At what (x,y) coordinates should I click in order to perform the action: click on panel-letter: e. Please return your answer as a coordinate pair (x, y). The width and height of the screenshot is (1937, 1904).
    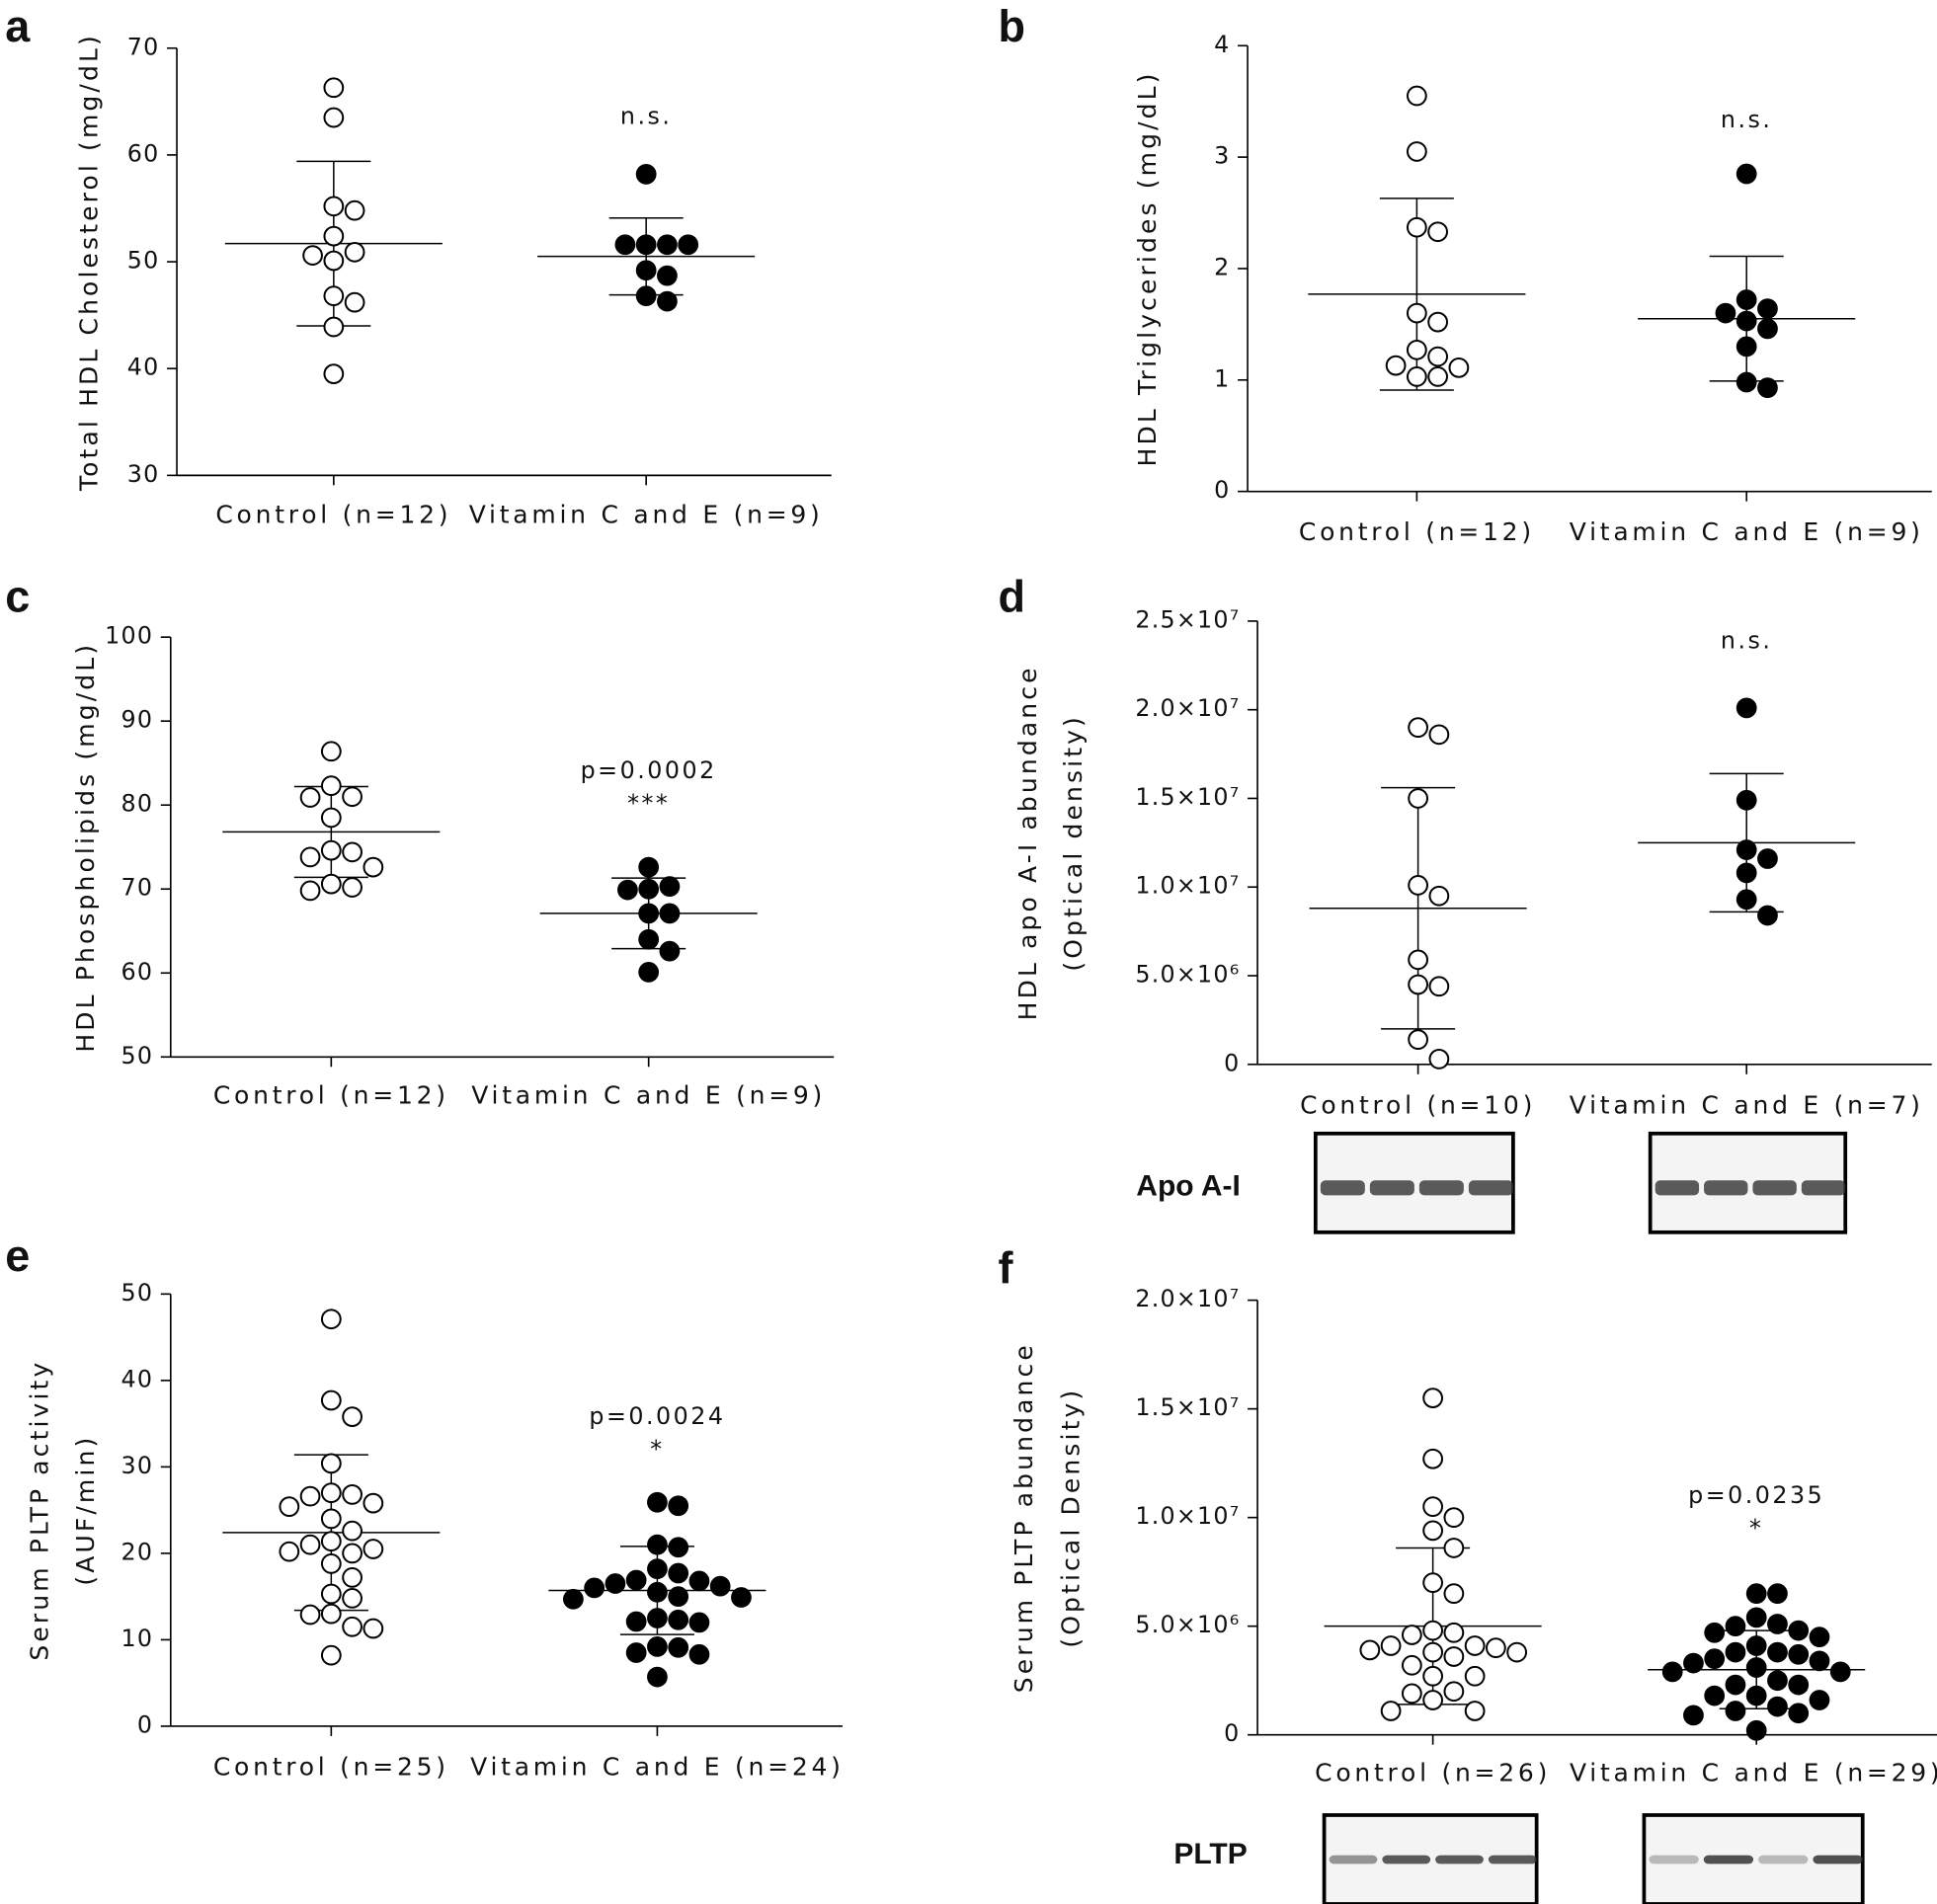
    Looking at the image, I should click on (17, 1255).